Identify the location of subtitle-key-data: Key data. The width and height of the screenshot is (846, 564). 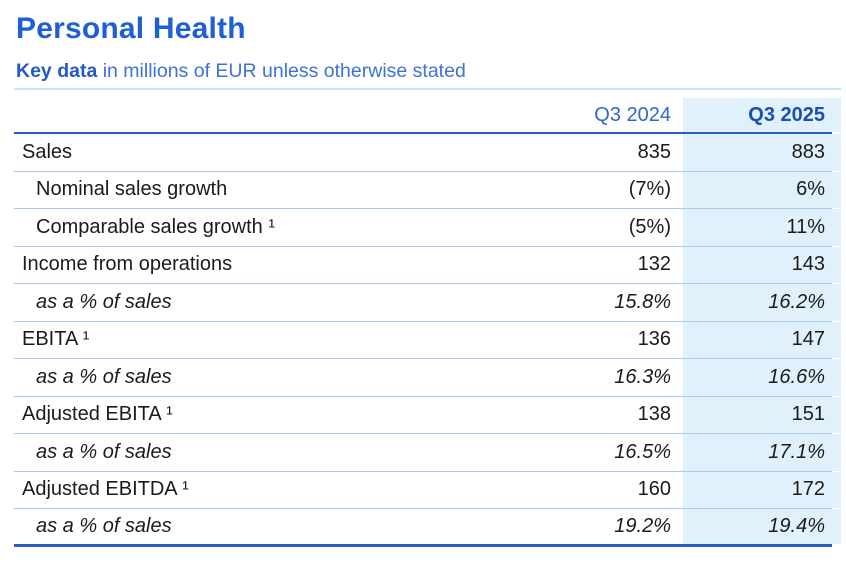
(57, 71).